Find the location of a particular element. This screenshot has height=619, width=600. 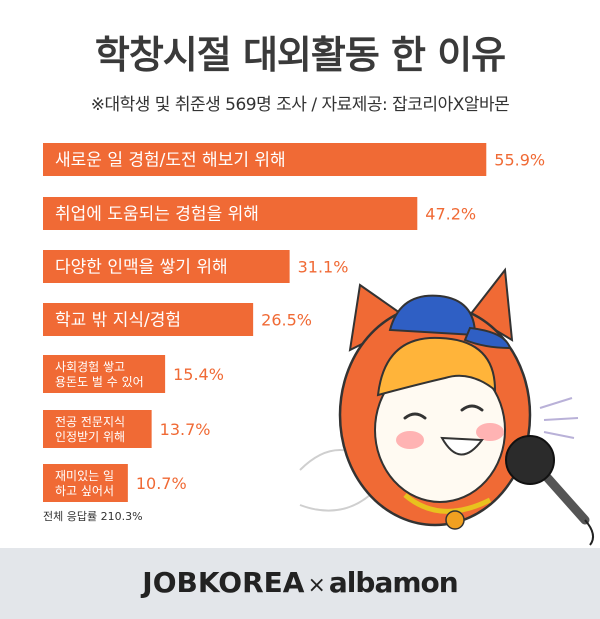

brand-logos: JOBKOREA × albamon is located at coordinates (300, 582).